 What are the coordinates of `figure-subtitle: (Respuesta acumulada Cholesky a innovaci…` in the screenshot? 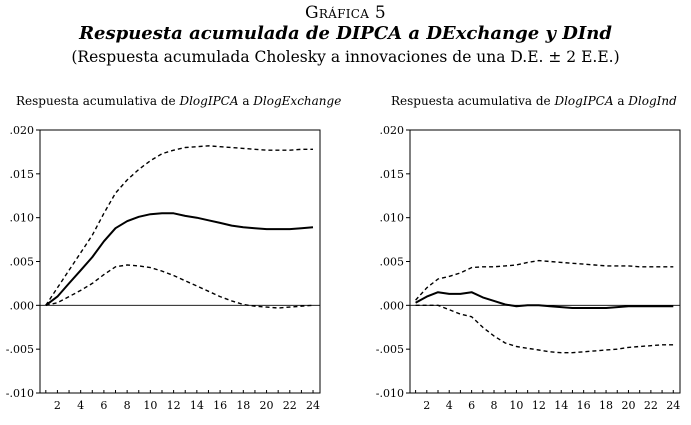 It's located at (345, 57).